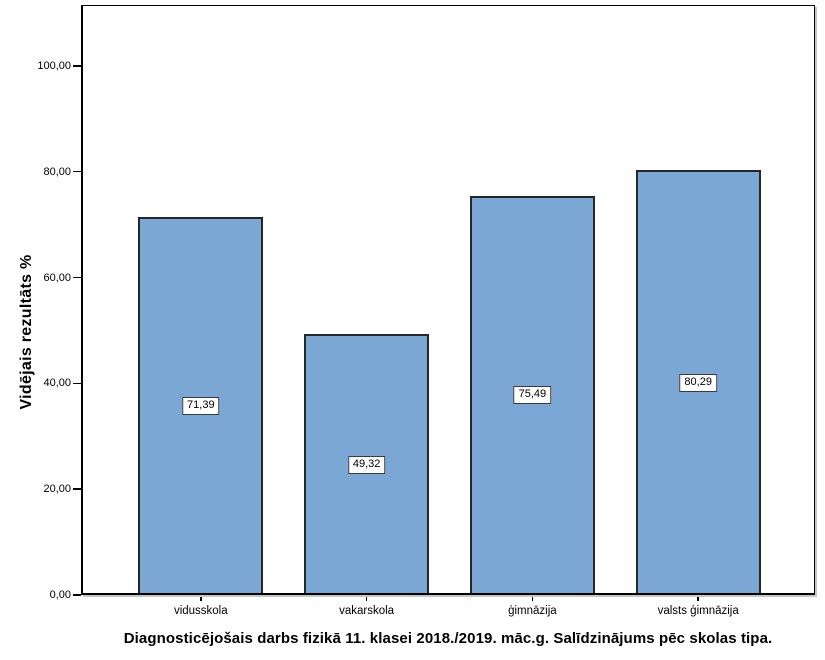 This screenshot has height=660, width=825. I want to click on x-axis-category-label: vidusskola, so click(200, 611).